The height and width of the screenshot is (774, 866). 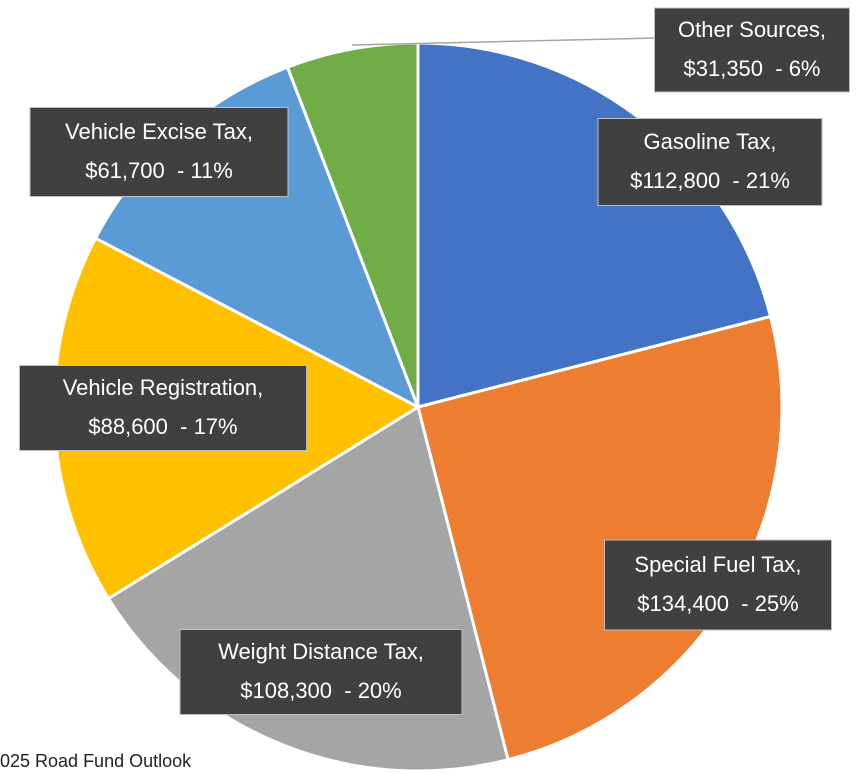 What do you see at coordinates (163, 387) in the screenshot?
I see `category-label: Vehicle Registration,` at bounding box center [163, 387].